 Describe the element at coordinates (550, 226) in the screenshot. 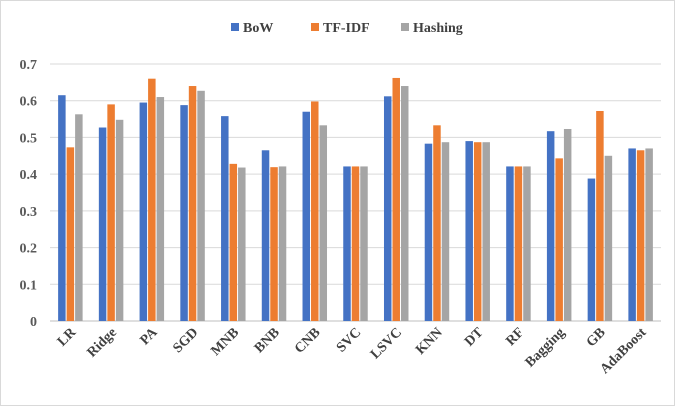

I see `bar-bow-bagging` at that location.